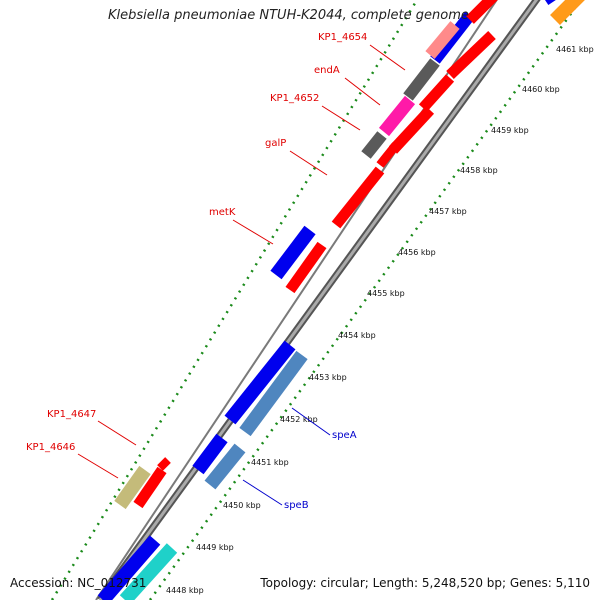 The height and width of the screenshot is (600, 600). I want to click on gene-label: KP1_4654, so click(342, 37).